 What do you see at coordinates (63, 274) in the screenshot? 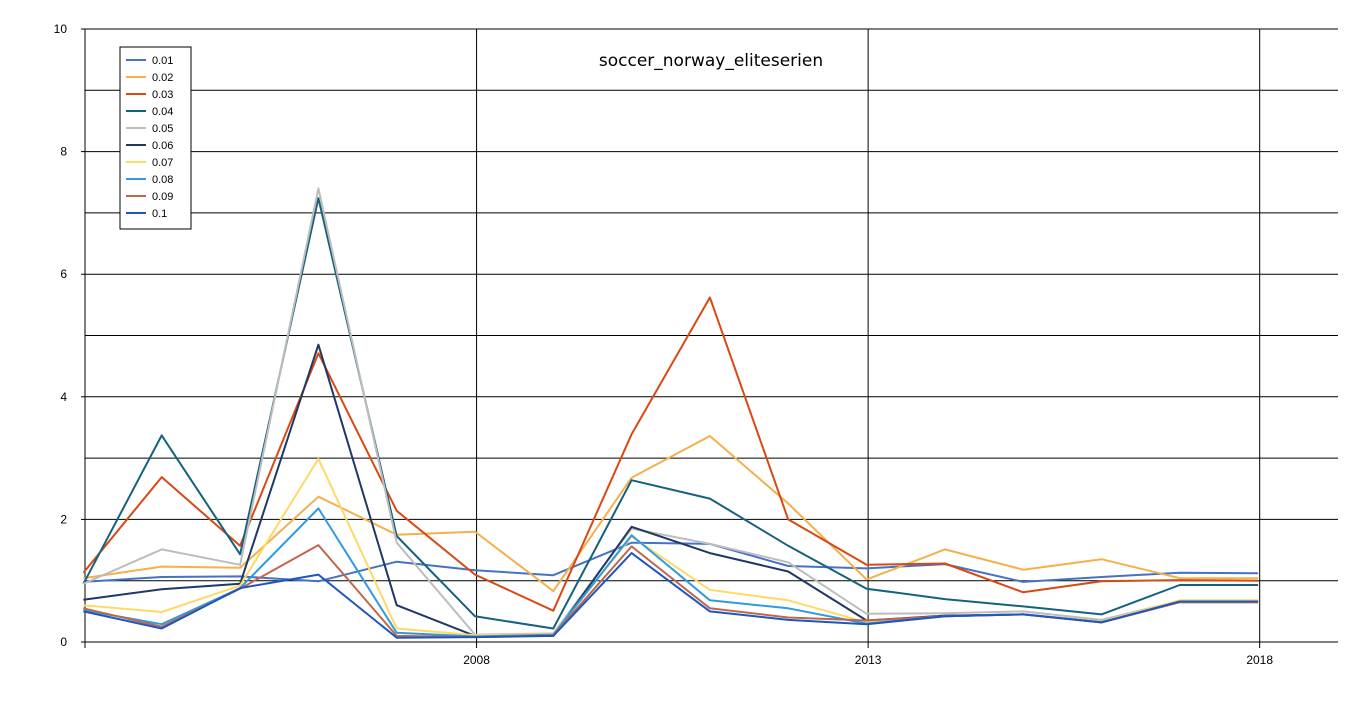
I see `y-tick-label: 6` at bounding box center [63, 274].